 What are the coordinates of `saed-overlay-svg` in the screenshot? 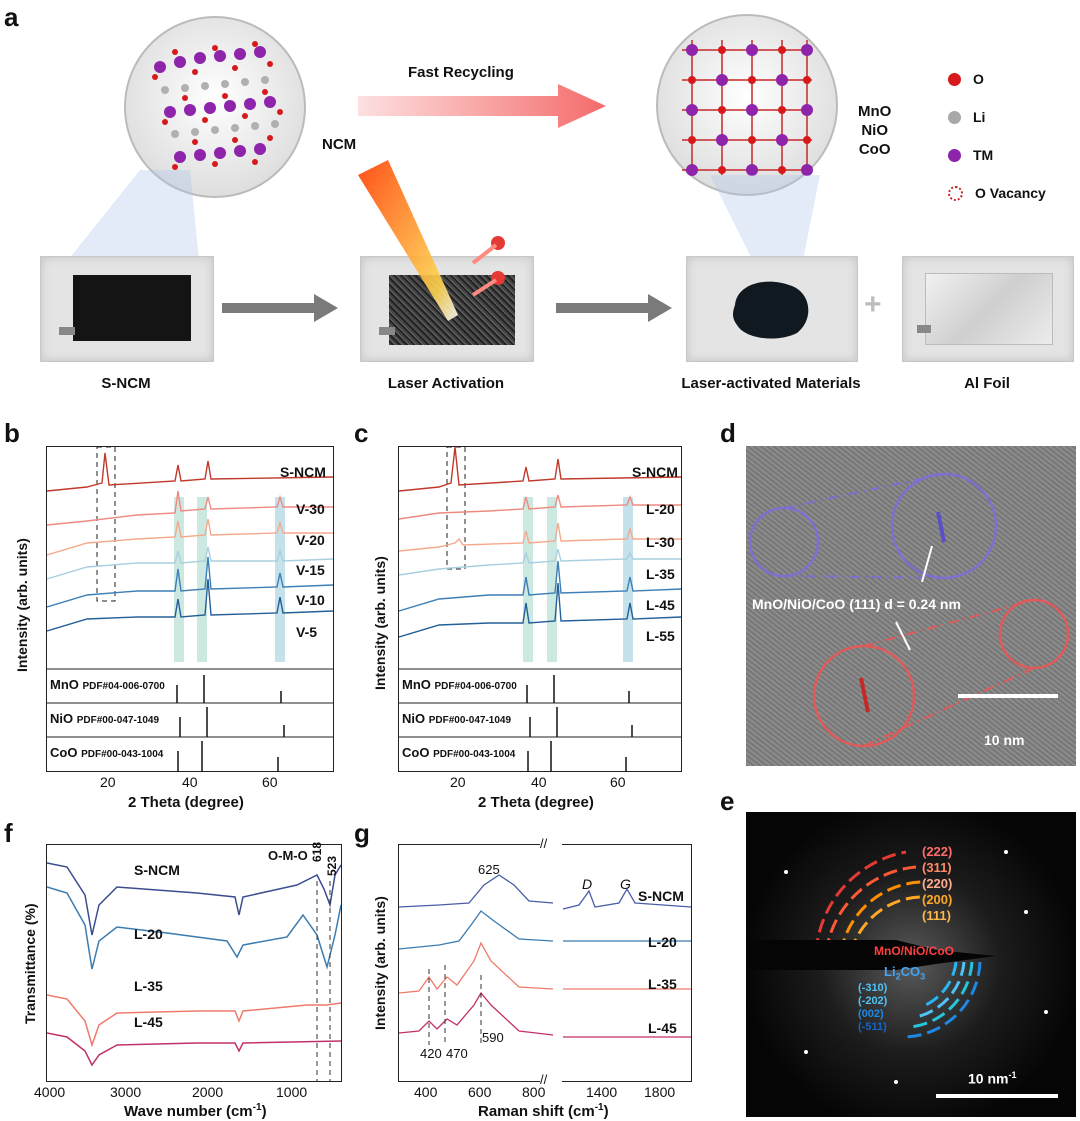 It's located at (902, 974).